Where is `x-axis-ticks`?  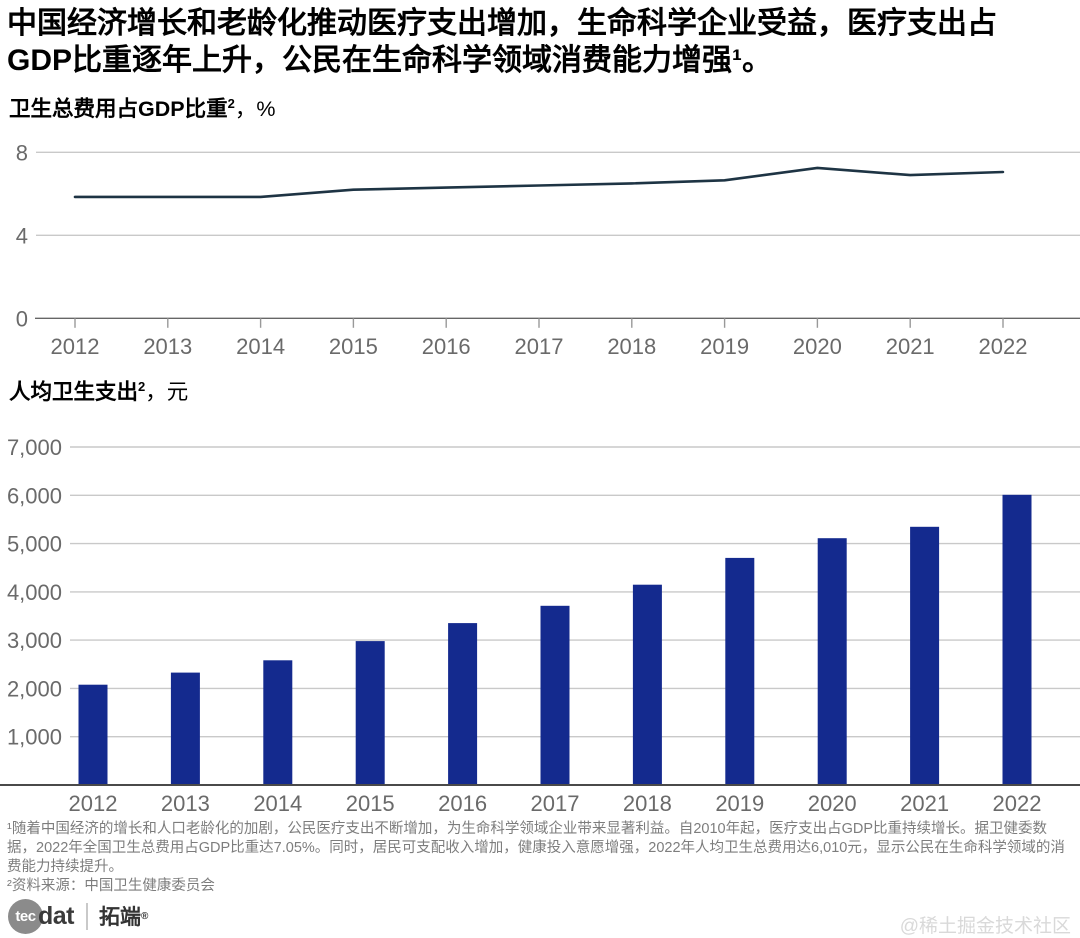
x-axis-ticks is located at coordinates (539, 323).